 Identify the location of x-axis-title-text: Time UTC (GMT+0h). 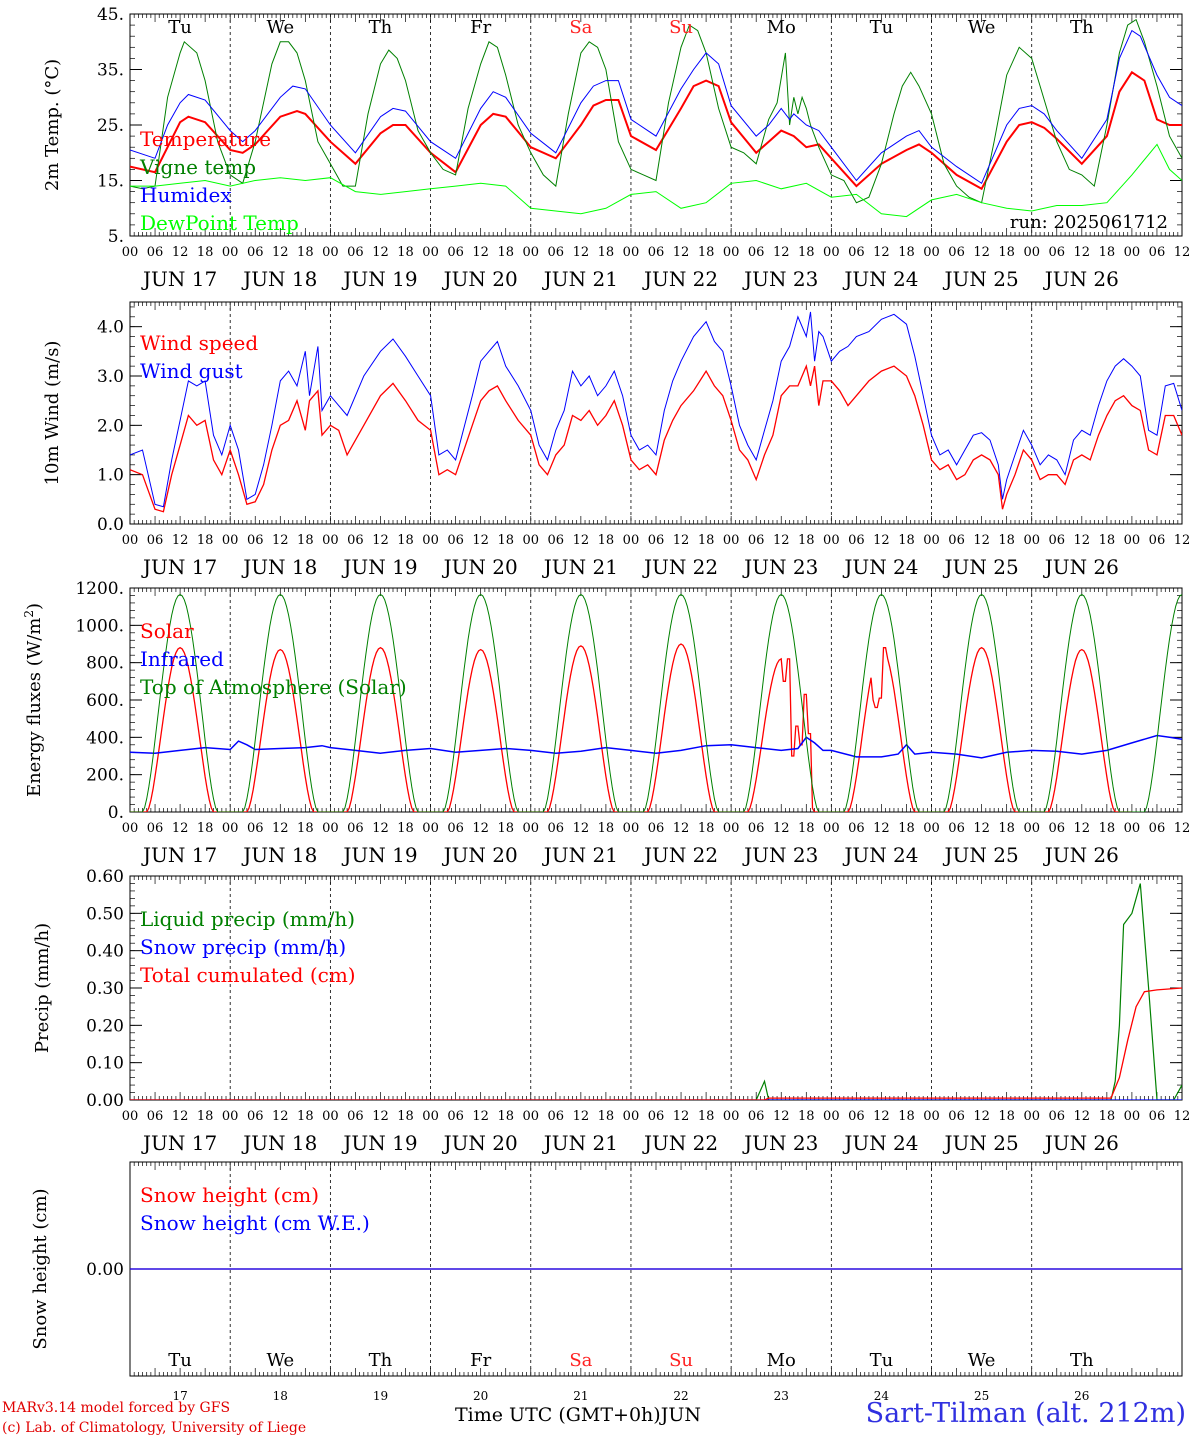
(558, 1415).